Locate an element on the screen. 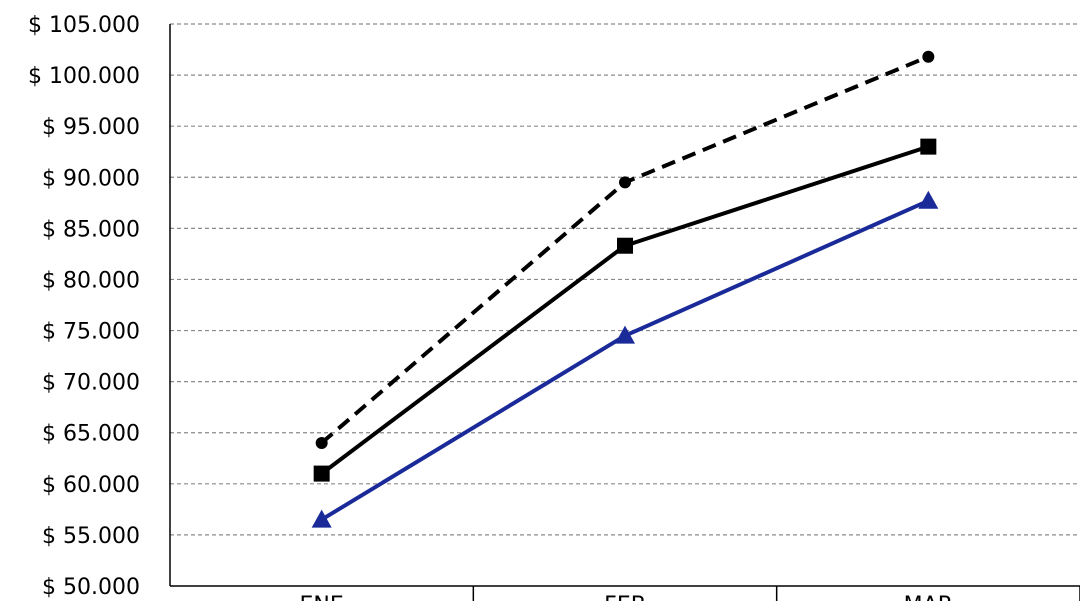 The height and width of the screenshot is (601, 1080). x-tick-label: MAR is located at coordinates (928, 597).